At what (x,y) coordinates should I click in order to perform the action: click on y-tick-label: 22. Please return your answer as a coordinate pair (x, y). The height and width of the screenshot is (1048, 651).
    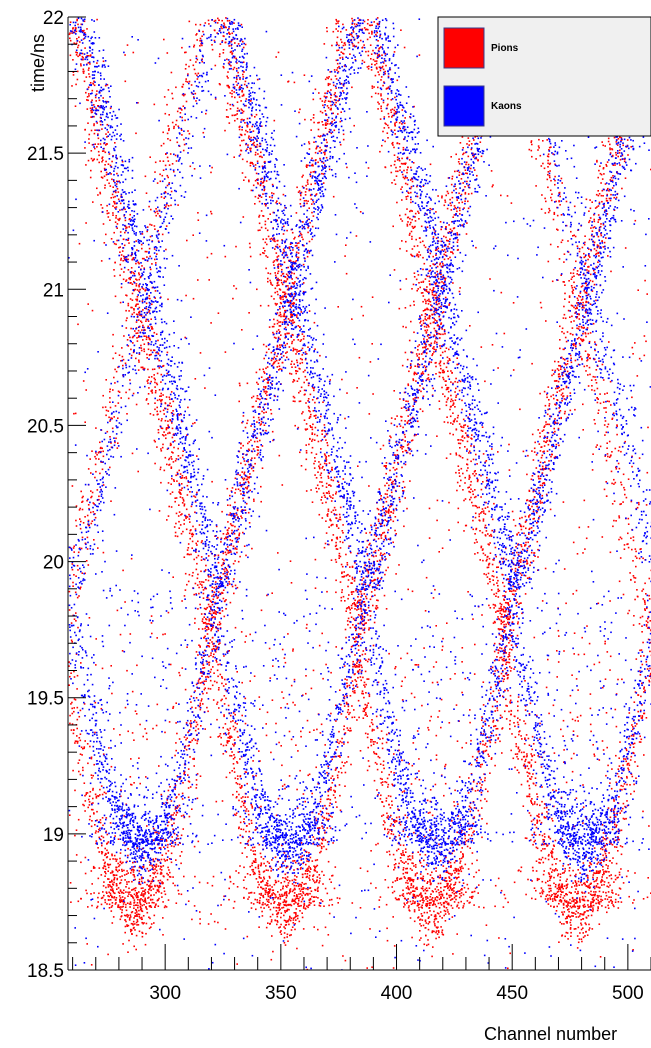
    Looking at the image, I should click on (53, 18).